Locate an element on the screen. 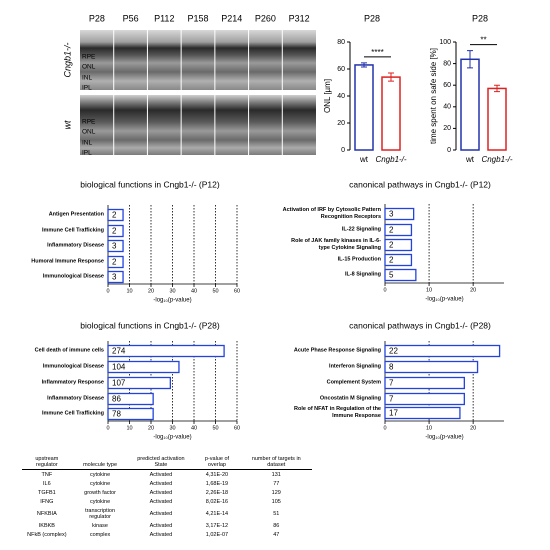 The width and height of the screenshot is (550, 550). layer-label: IPL is located at coordinates (87, 153).